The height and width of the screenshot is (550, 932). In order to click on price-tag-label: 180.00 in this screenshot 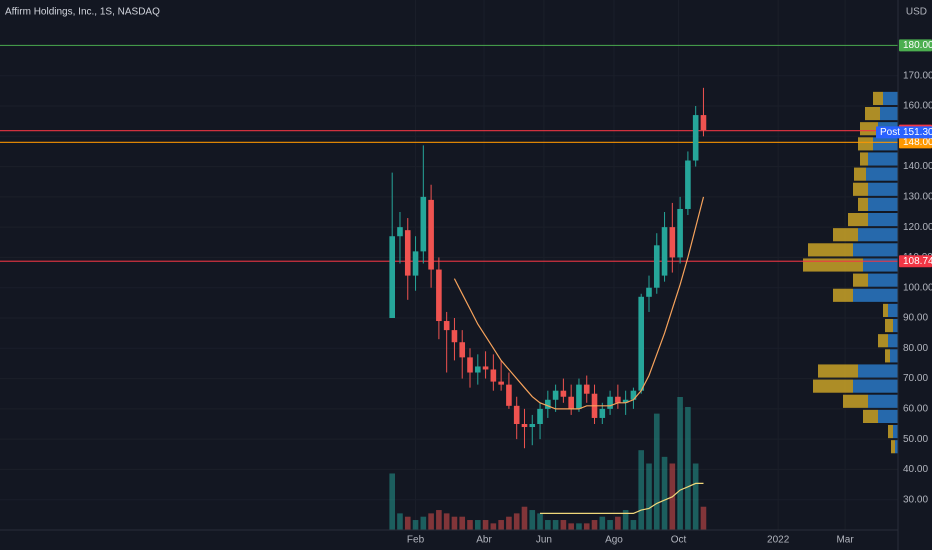, I will do `click(917, 45)`.